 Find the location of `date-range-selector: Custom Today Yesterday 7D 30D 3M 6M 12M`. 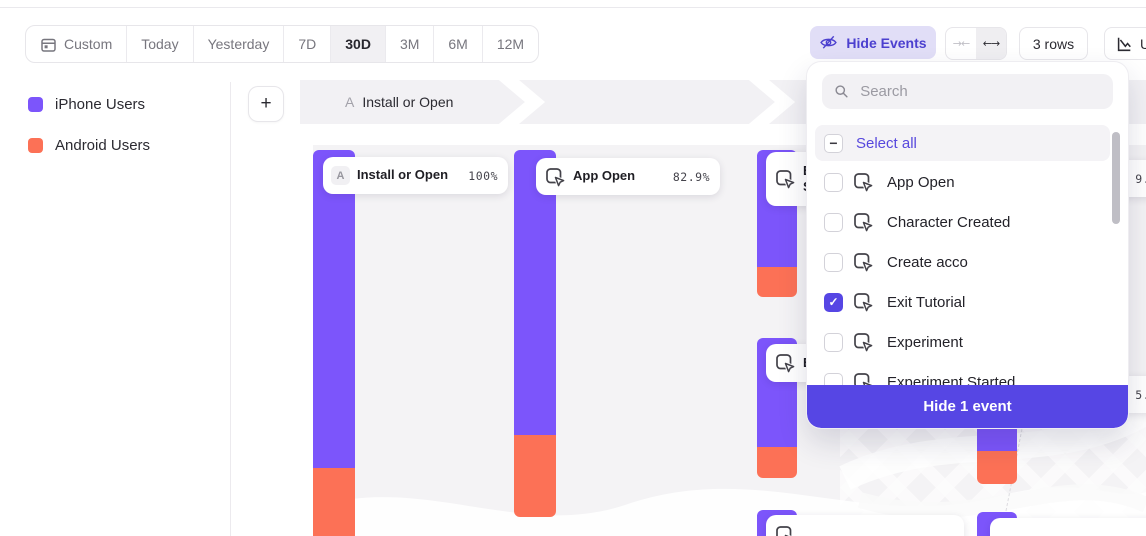

date-range-selector: Custom Today Yesterday 7D 30D 3M 6M 12M is located at coordinates (282, 44).